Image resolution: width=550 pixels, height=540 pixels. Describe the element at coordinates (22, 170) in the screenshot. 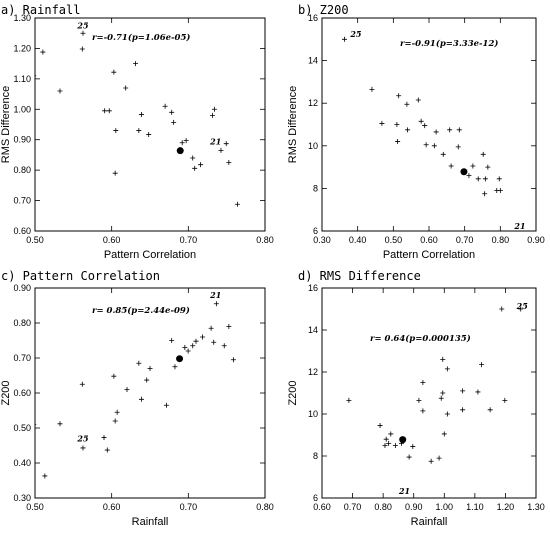

I see `y-tick-label-rainfall: 0.80` at that location.